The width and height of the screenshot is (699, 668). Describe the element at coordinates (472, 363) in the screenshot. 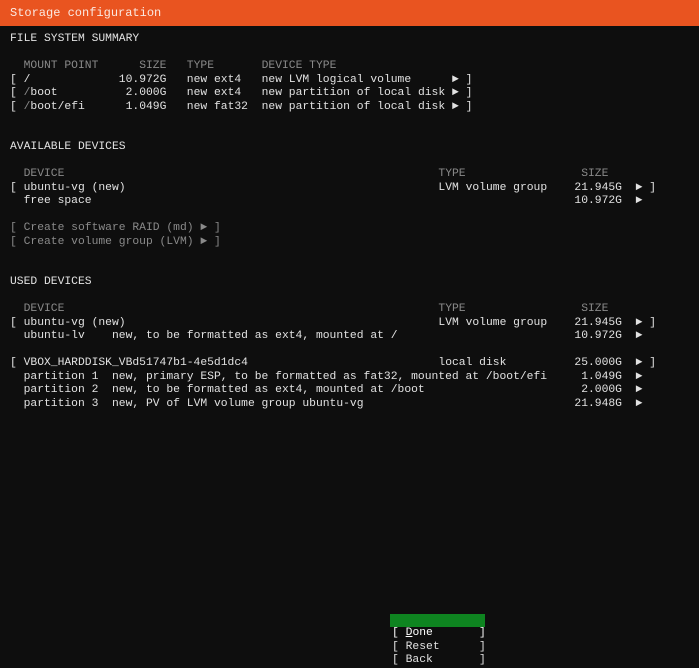

I see `type: local disk` at that location.